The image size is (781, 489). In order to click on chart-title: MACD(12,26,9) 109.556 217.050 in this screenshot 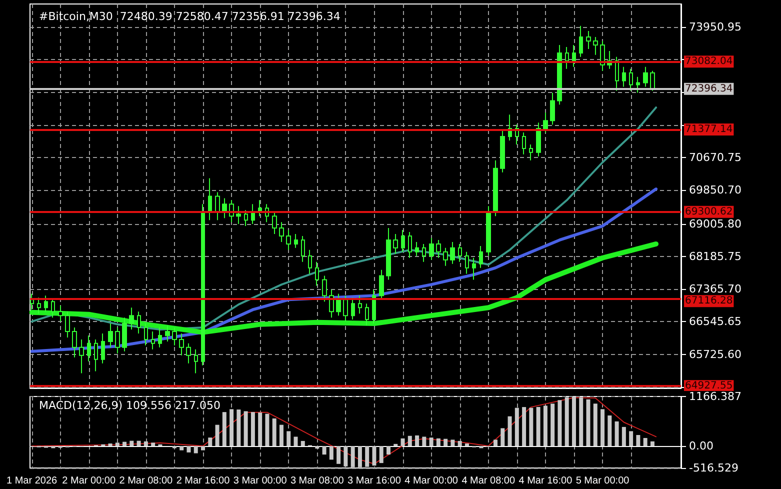, I will do `click(130, 405)`.